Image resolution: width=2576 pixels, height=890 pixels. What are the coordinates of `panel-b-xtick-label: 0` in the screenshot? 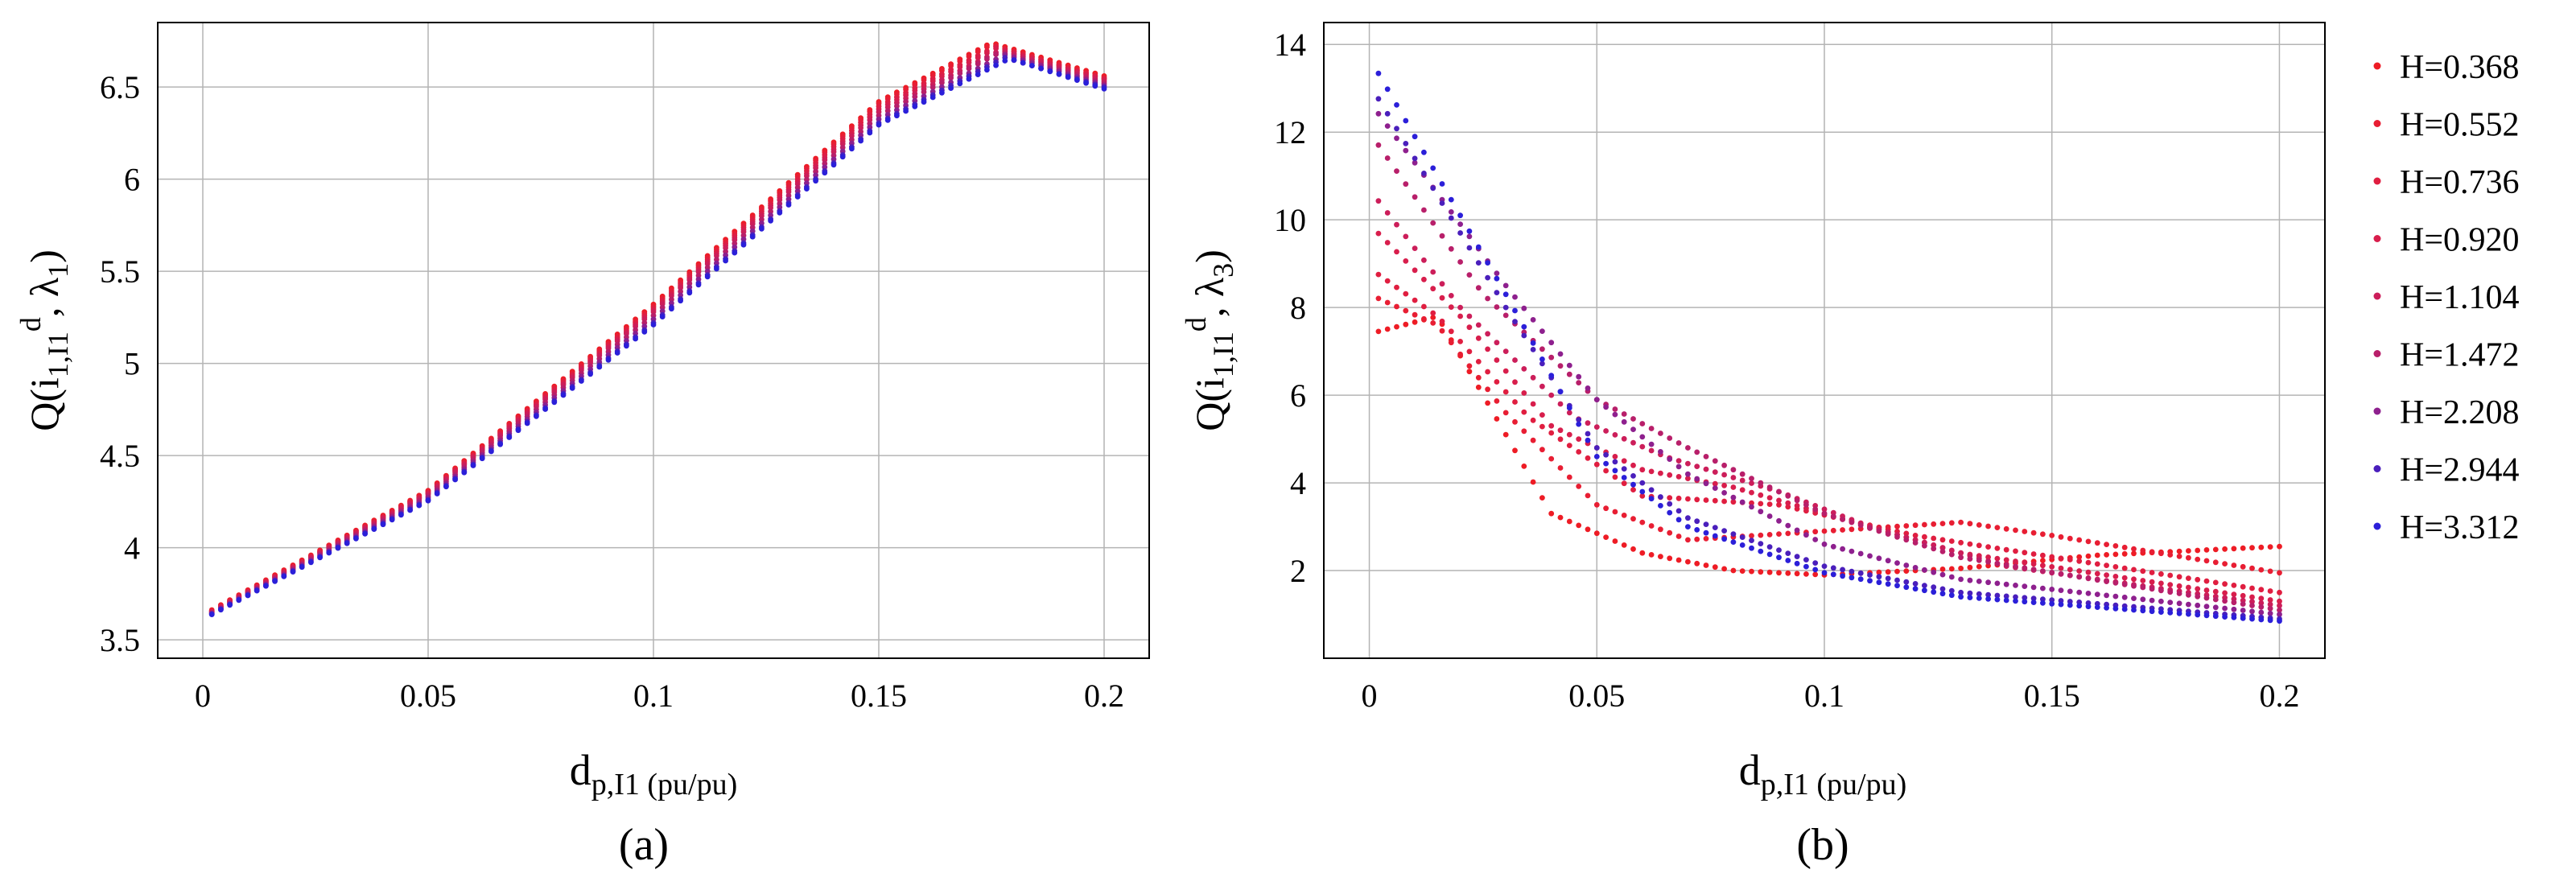 It's located at (1370, 696).